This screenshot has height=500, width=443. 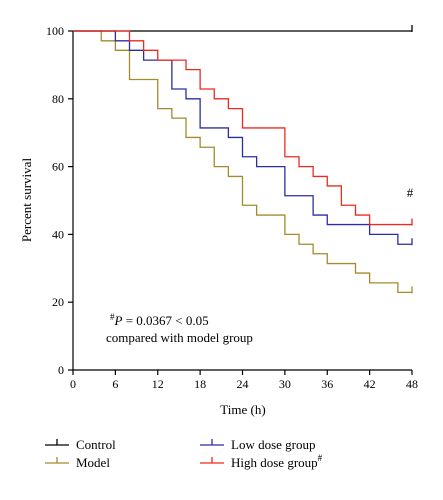 What do you see at coordinates (58, 99) in the screenshot?
I see `y-tick-label: 80` at bounding box center [58, 99].